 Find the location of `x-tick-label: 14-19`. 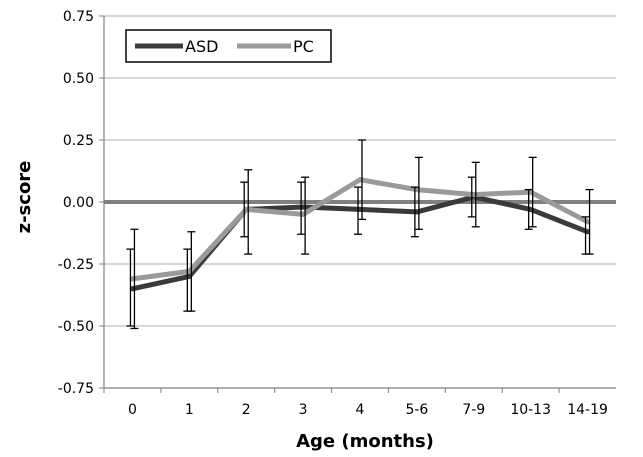

x-tick-label: 14-19 is located at coordinates (587, 410).